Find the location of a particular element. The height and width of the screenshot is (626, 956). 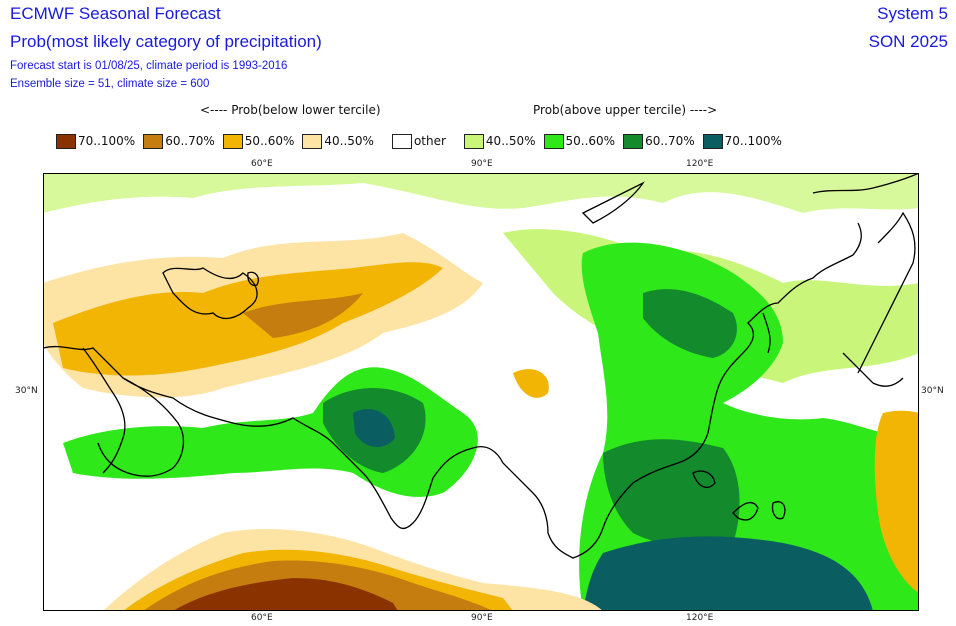

lon-tick-bottom-60e: 60°E is located at coordinates (262, 618).